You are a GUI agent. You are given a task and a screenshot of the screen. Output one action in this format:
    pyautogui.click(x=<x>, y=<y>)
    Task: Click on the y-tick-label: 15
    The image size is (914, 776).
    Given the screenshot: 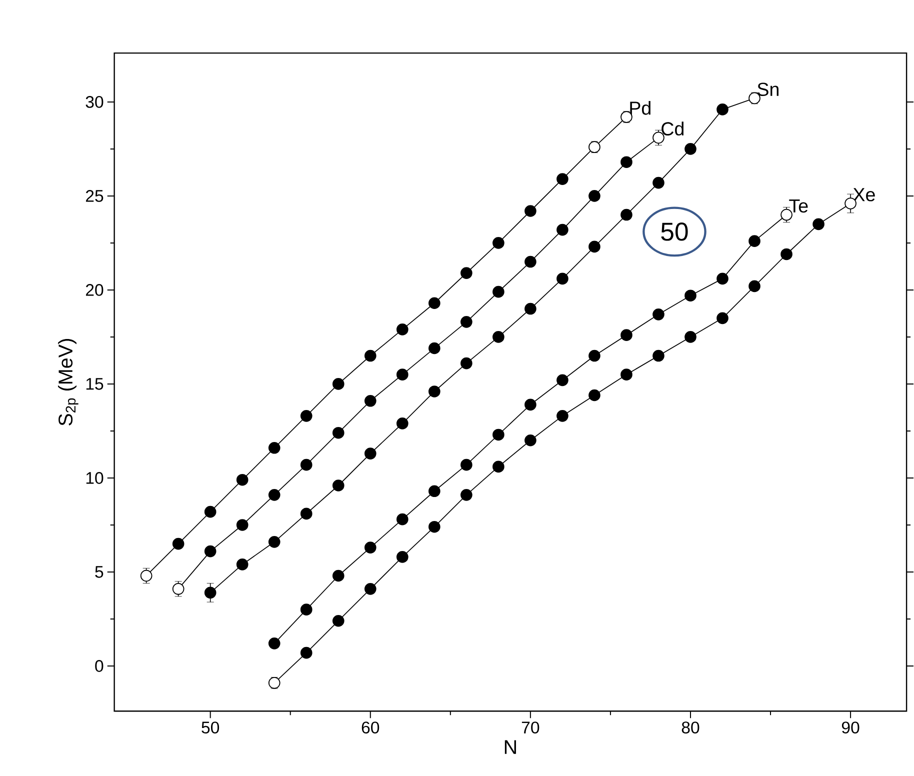 What is the action you would take?
    pyautogui.click(x=95, y=384)
    